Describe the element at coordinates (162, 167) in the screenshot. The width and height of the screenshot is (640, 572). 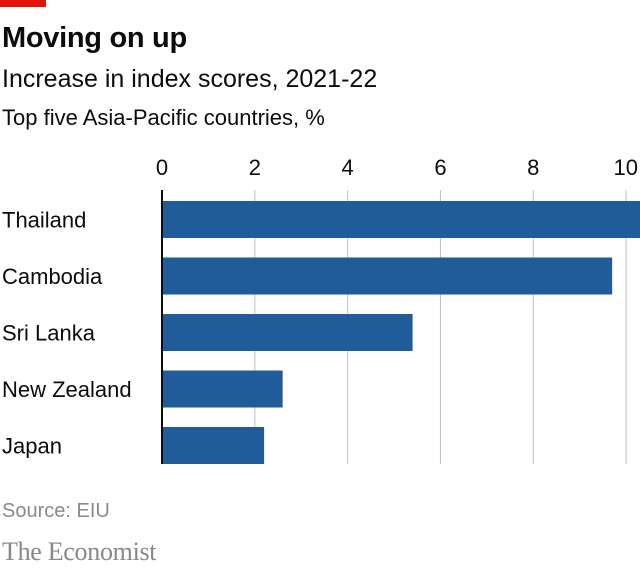
I see `x-tick-label-0: 0` at that location.